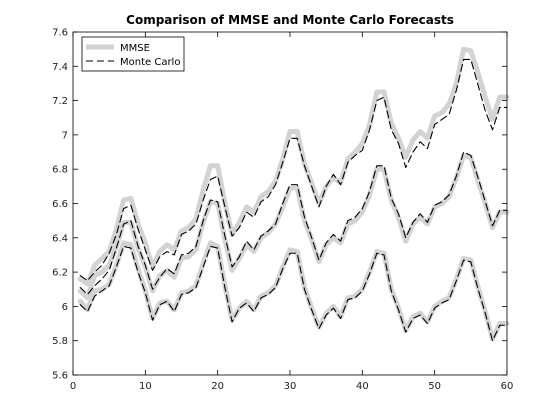 This screenshot has height=420, width=560. I want to click on x-tick-label: 60, so click(507, 386).